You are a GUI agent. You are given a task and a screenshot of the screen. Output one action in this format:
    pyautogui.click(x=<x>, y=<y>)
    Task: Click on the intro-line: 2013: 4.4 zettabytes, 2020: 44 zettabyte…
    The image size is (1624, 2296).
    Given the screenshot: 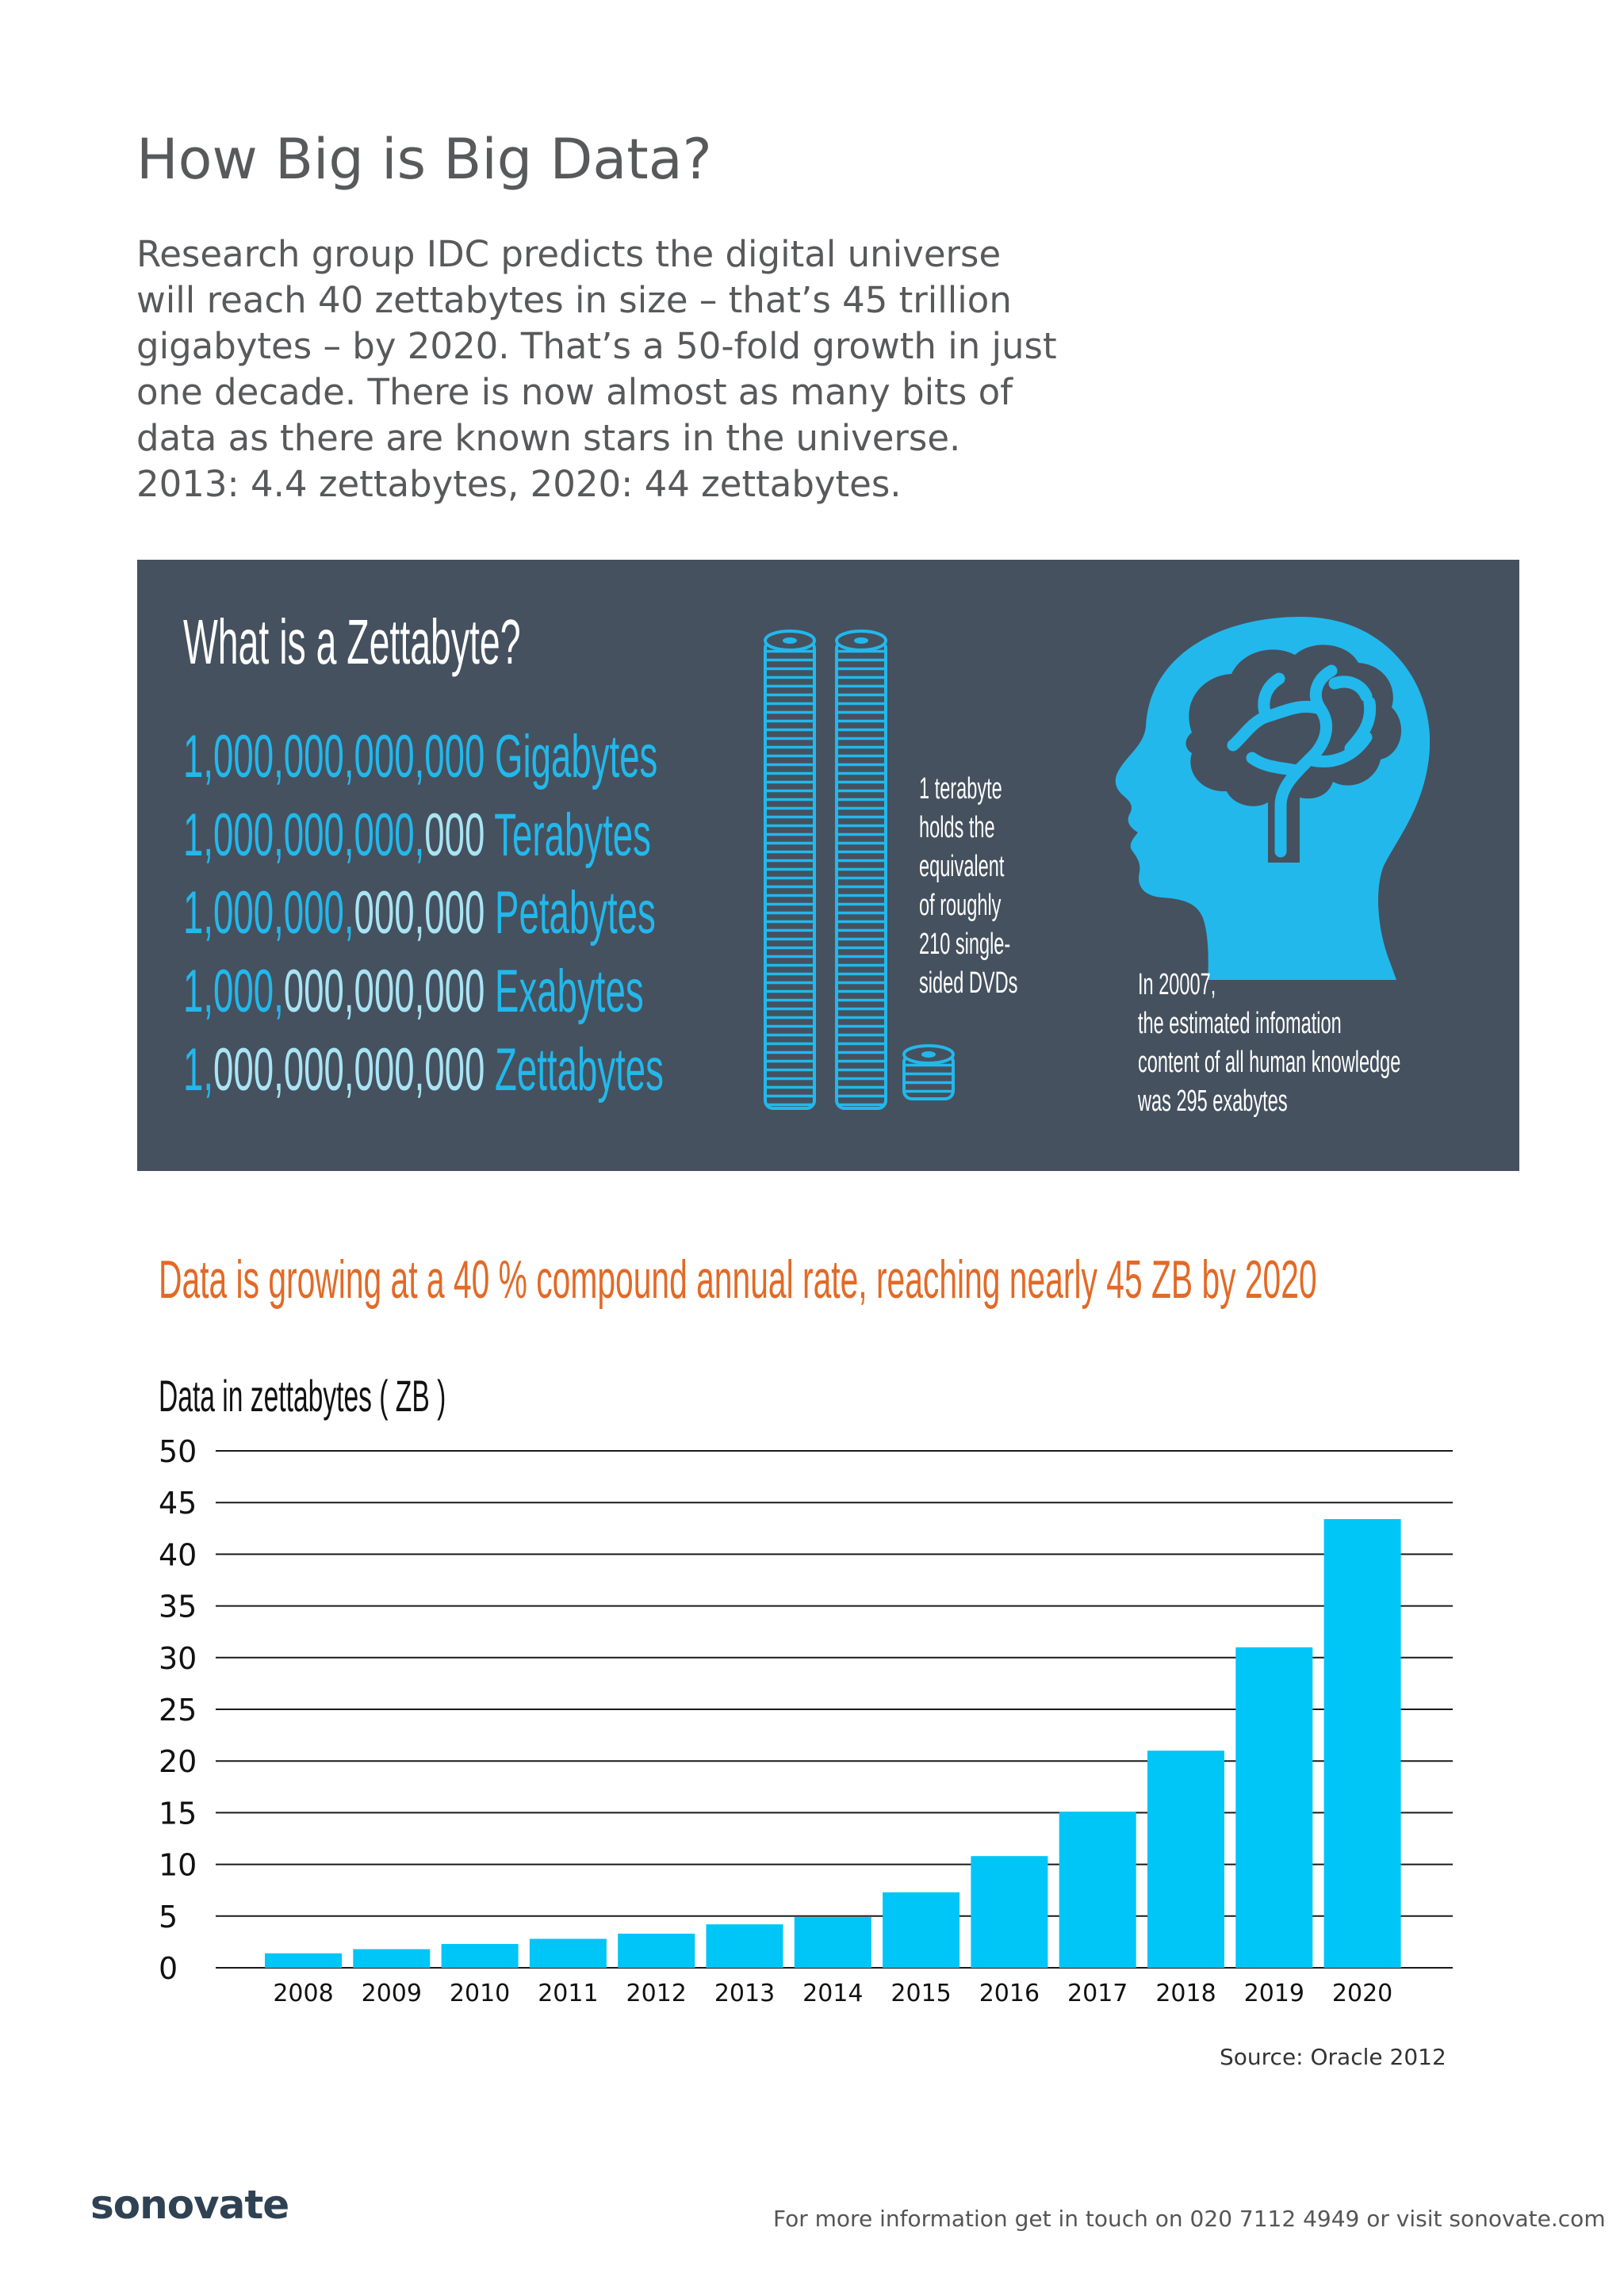 What is the action you would take?
    pyautogui.click(x=519, y=484)
    